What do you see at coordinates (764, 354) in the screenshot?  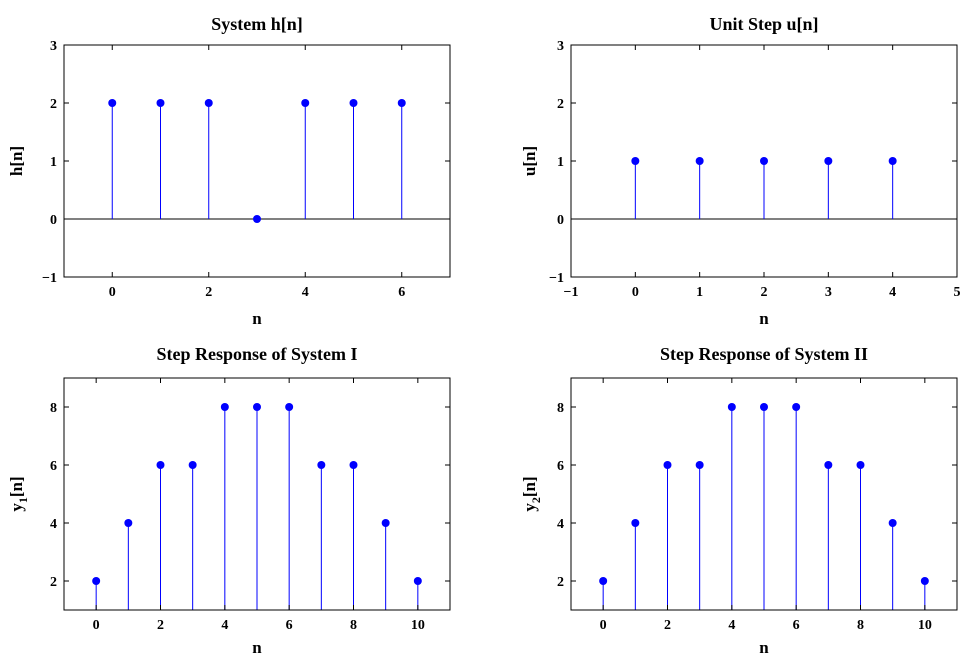 I see `subplot-title: Step Response of System II` at bounding box center [764, 354].